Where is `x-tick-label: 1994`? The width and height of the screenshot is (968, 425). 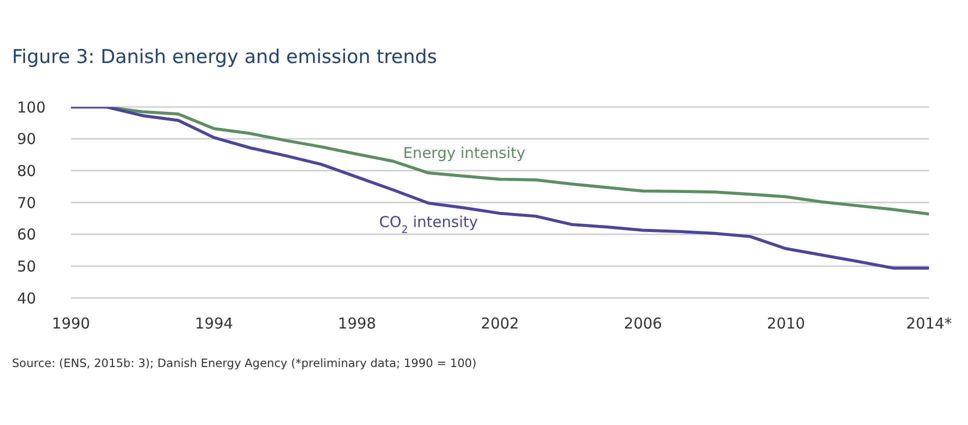
x-tick-label: 1994 is located at coordinates (214, 323).